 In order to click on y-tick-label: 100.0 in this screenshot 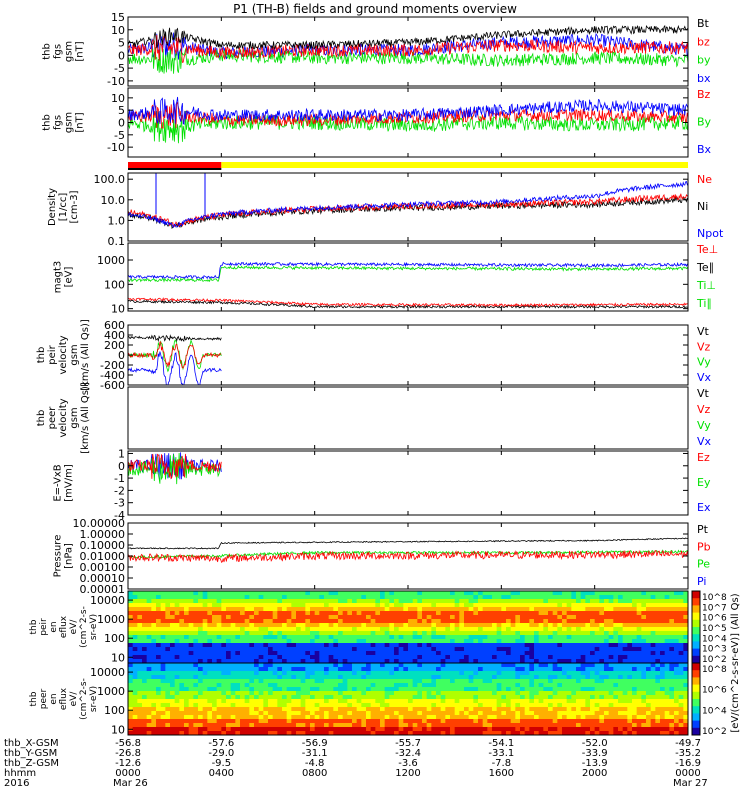, I will do `click(110, 179)`.